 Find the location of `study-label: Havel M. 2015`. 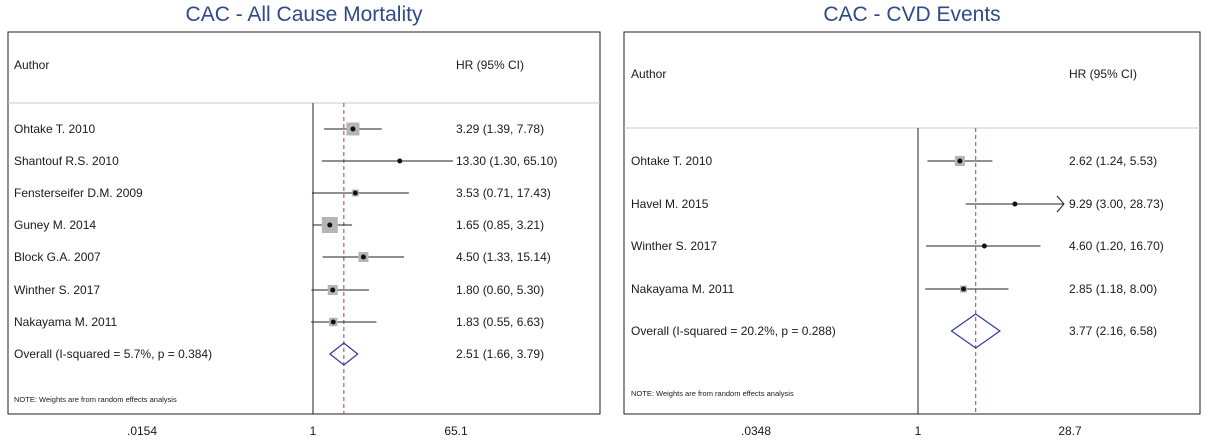

study-label: Havel M. 2015 is located at coordinates (670, 204).